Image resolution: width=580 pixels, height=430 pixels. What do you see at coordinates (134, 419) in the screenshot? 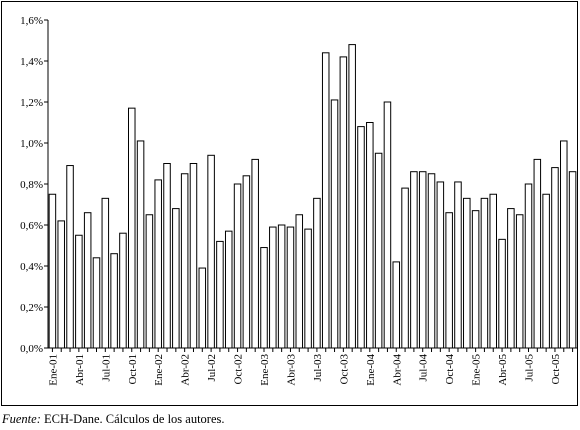
I see `footnote-source-text: ECH-Dane. Cálculos de los autores.` at bounding box center [134, 419].